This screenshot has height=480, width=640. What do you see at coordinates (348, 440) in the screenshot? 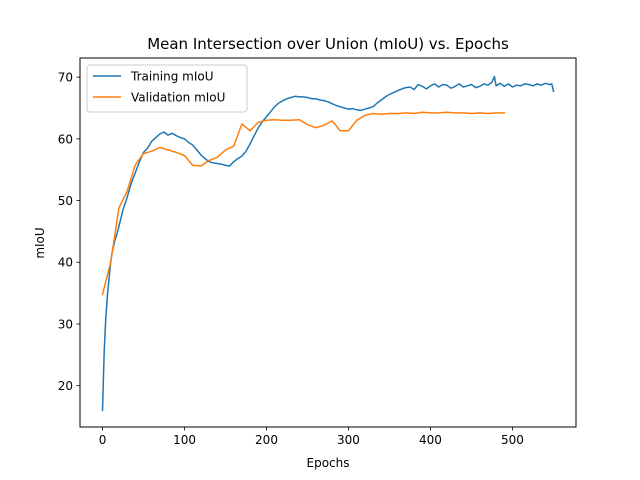
I see `x-tick-label: 300` at bounding box center [348, 440].